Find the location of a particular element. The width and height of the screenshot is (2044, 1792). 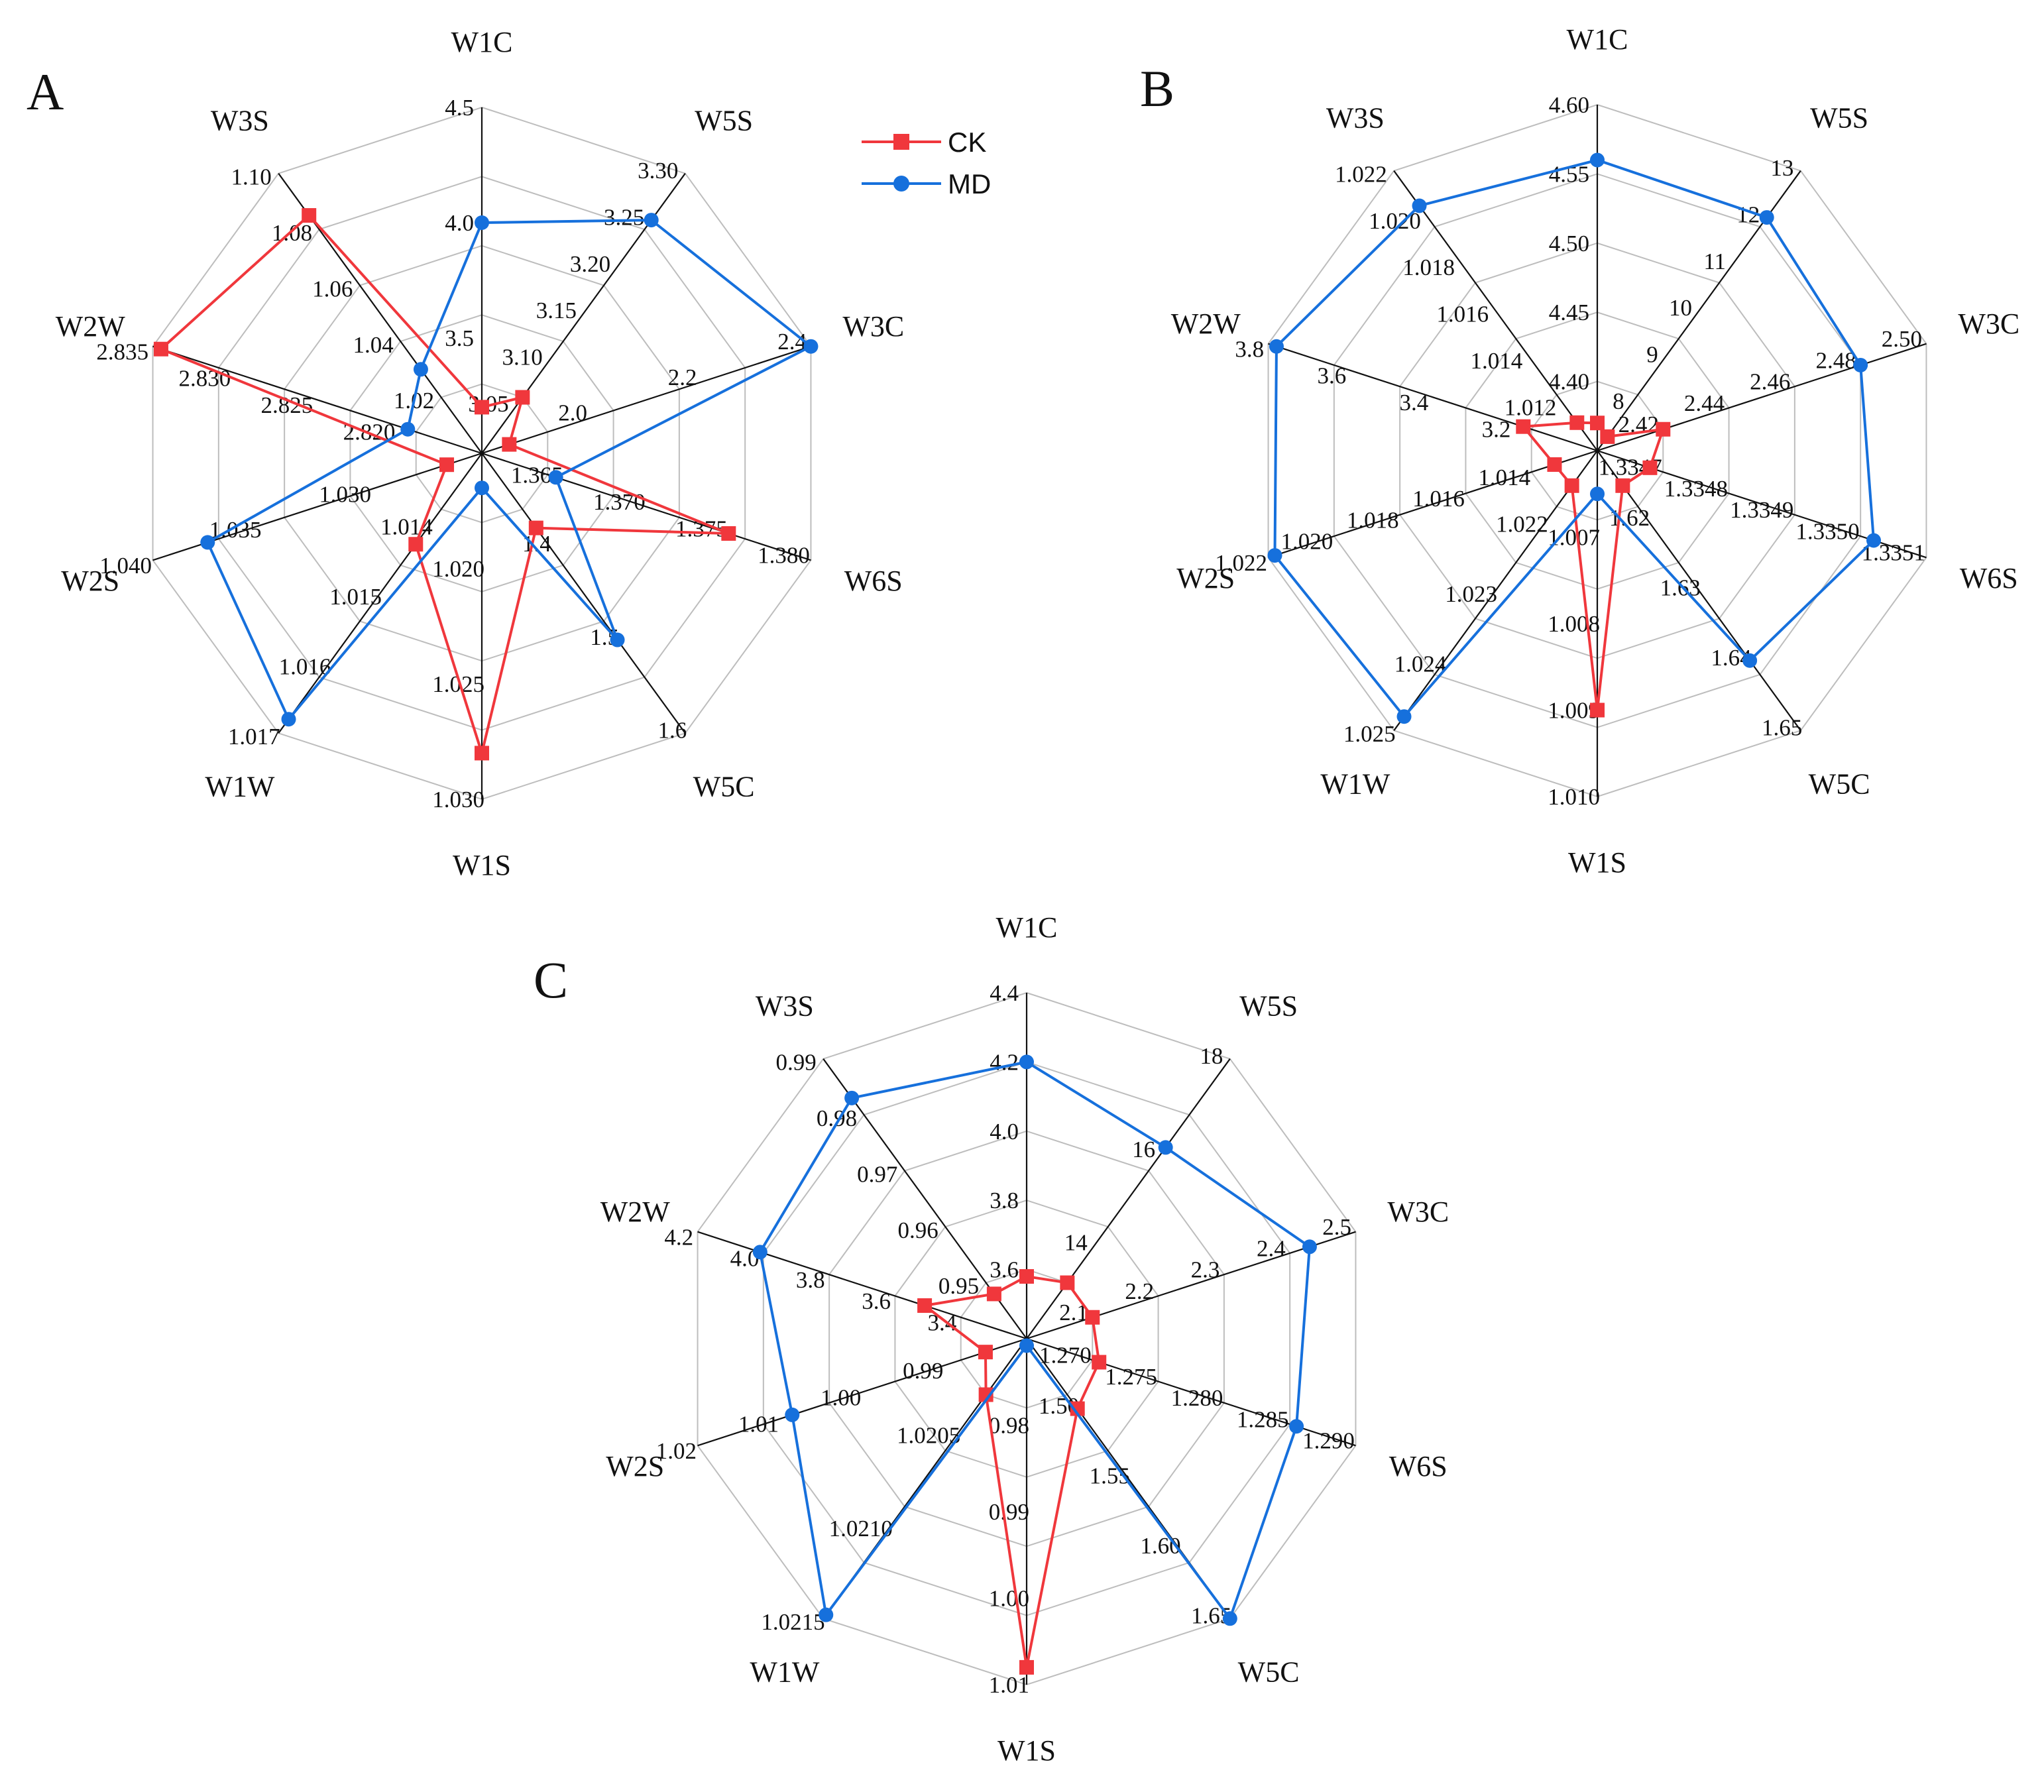

axis-label-w5s: W5S is located at coordinates (724, 121).